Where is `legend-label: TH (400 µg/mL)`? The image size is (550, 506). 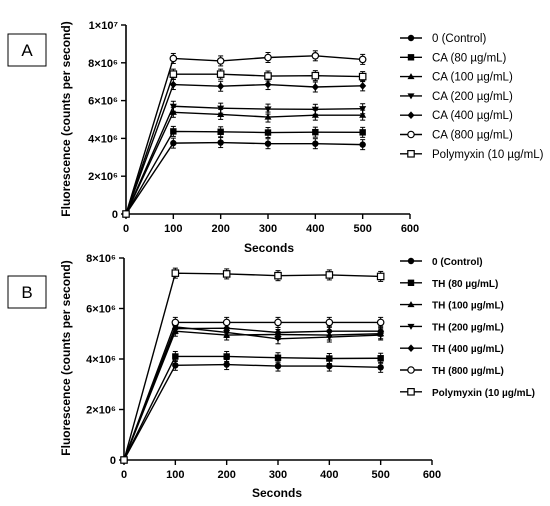 legend-label: TH (400 µg/mL) is located at coordinates (468, 349).